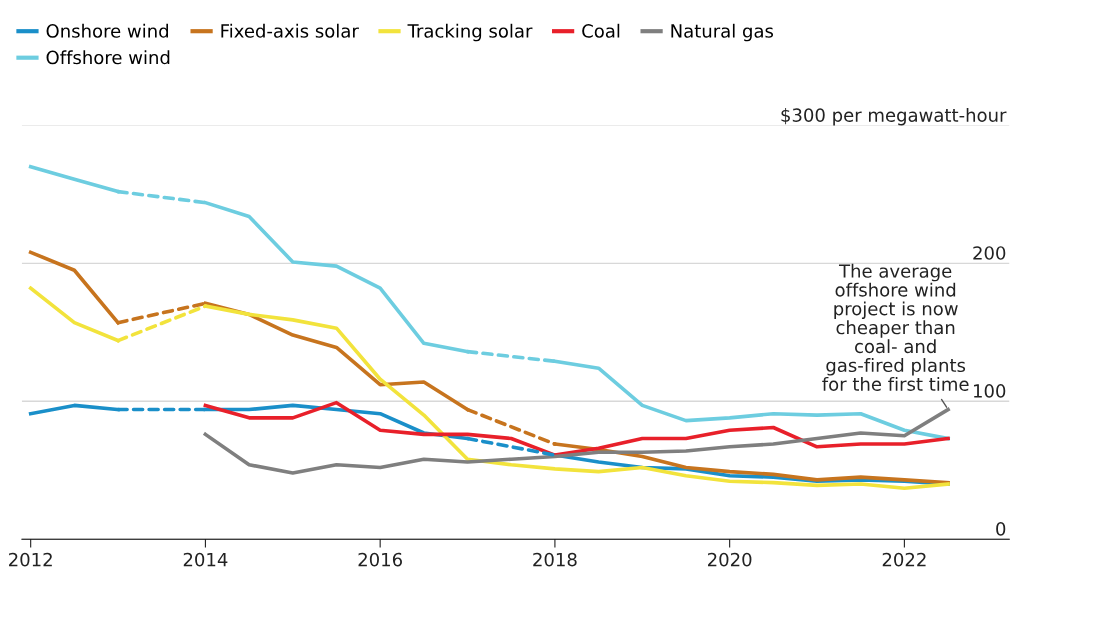 The image size is (1097, 627). What do you see at coordinates (290, 30) in the screenshot?
I see `legend-label: Fixed-axis solar` at bounding box center [290, 30].